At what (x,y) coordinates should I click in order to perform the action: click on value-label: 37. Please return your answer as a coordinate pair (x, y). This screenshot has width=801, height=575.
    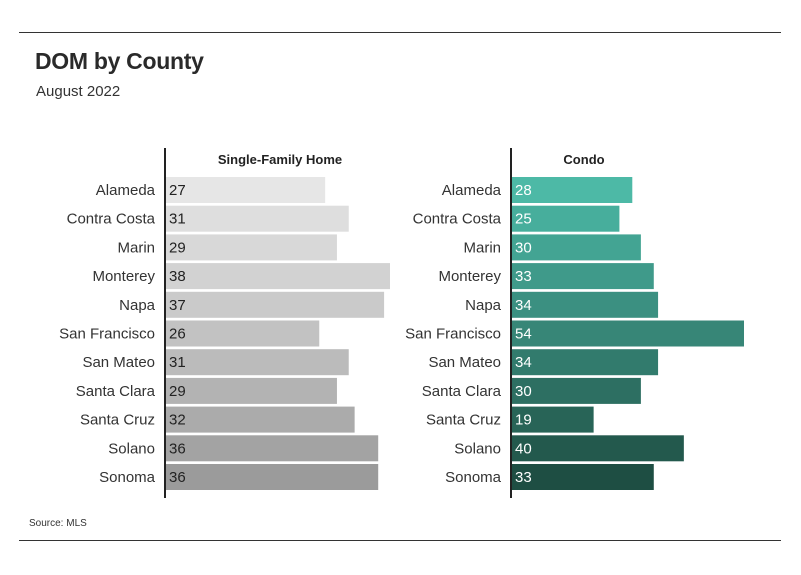
    Looking at the image, I should click on (177, 305).